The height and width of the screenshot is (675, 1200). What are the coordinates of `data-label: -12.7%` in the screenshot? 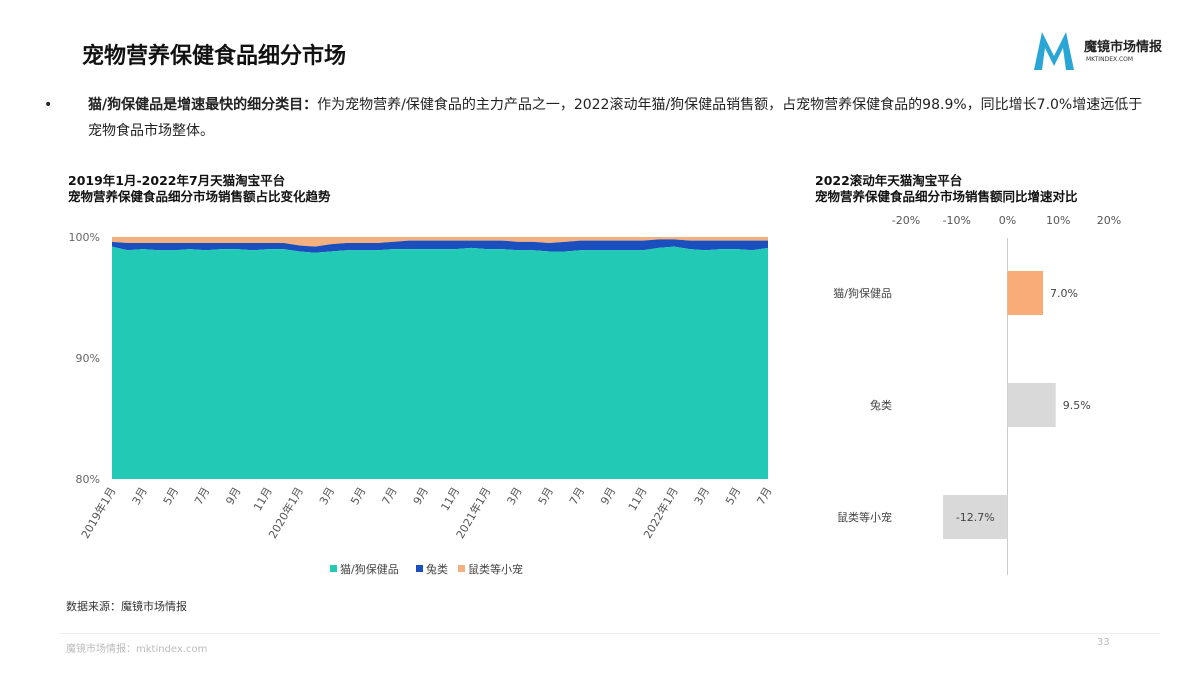 It's located at (975, 517).